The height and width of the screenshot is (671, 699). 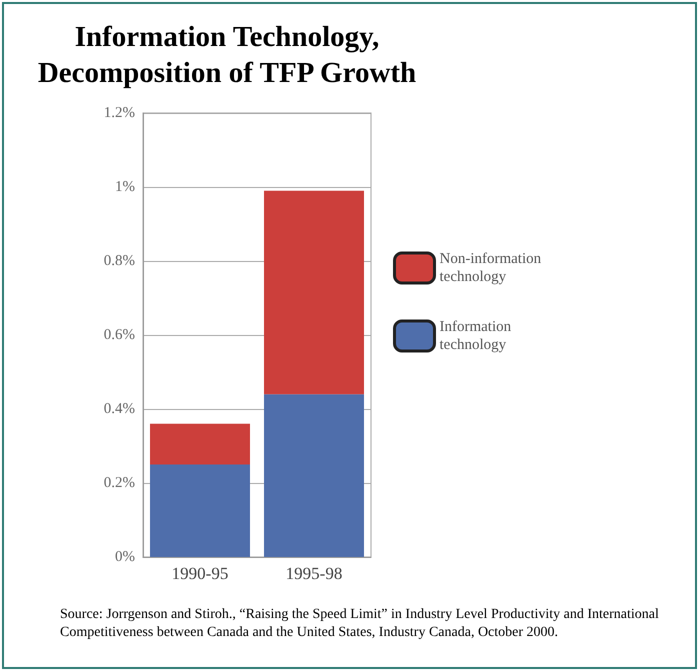 What do you see at coordinates (227, 55) in the screenshot?
I see `chart-title: Information Technology, Decomposition of TFP Growth` at bounding box center [227, 55].